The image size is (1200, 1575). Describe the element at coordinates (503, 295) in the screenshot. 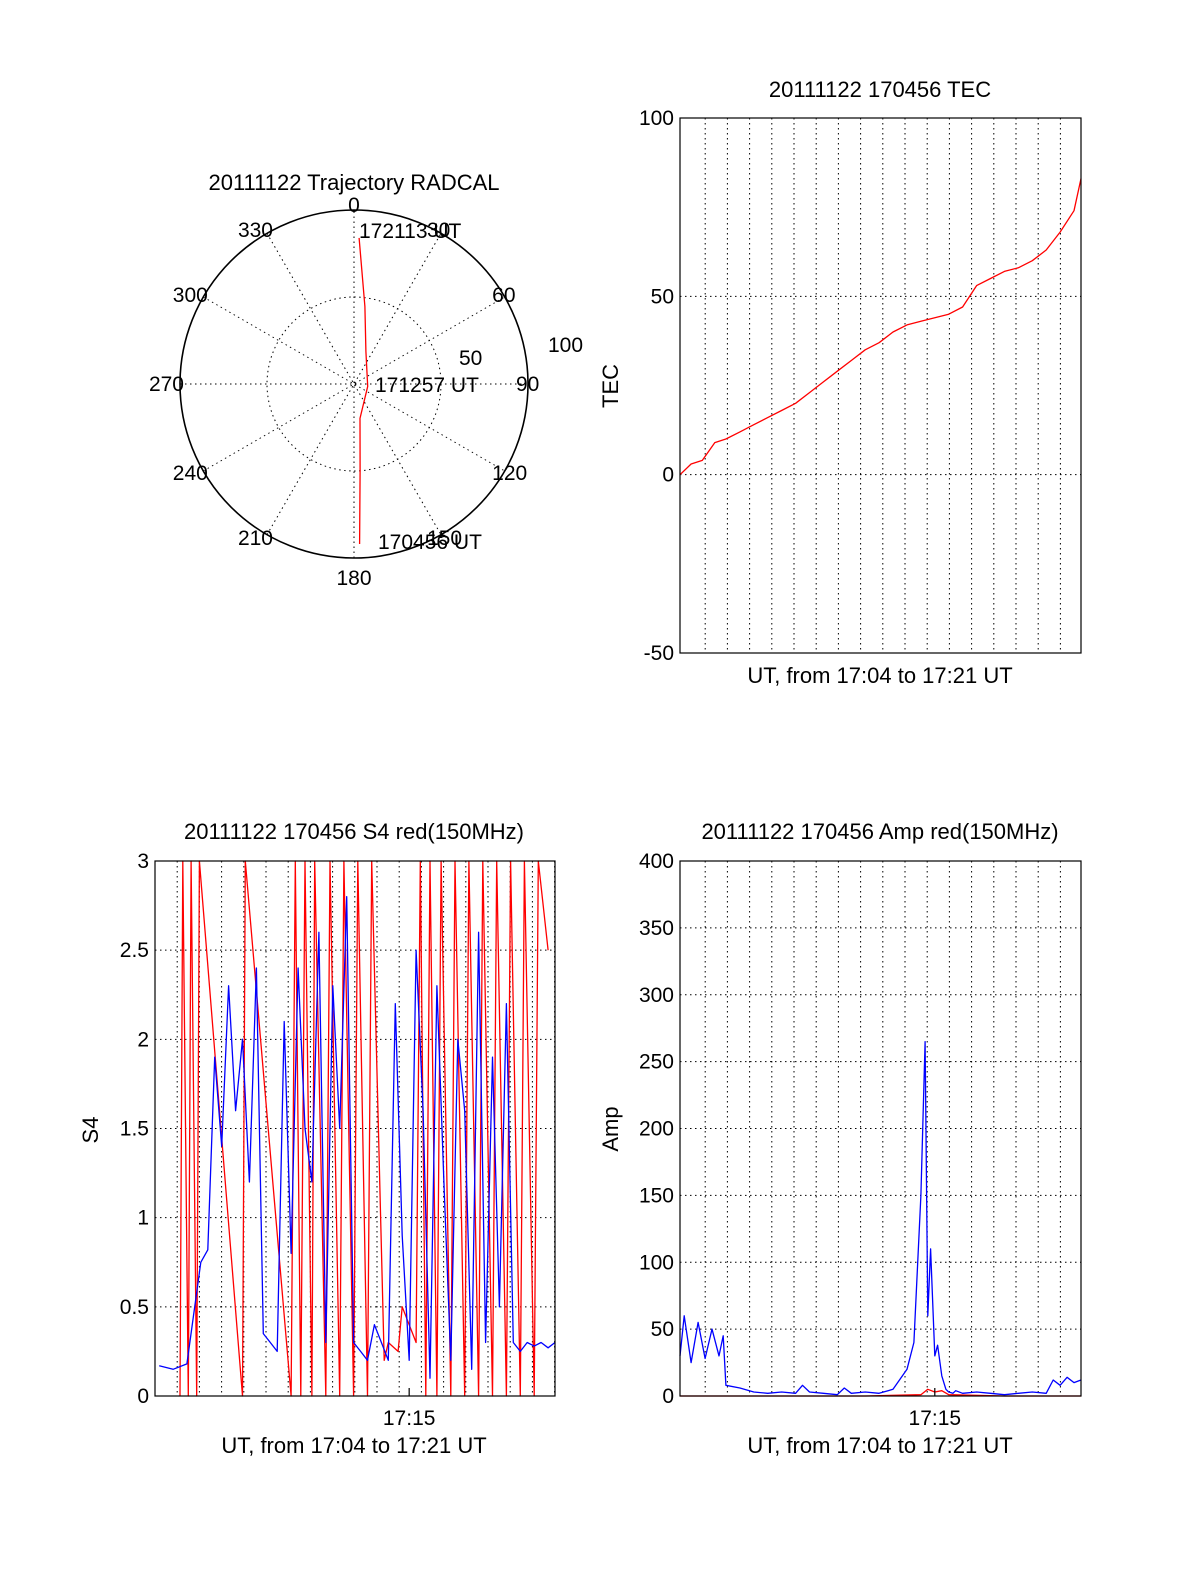

I see `polar-angle-label: 60` at that location.